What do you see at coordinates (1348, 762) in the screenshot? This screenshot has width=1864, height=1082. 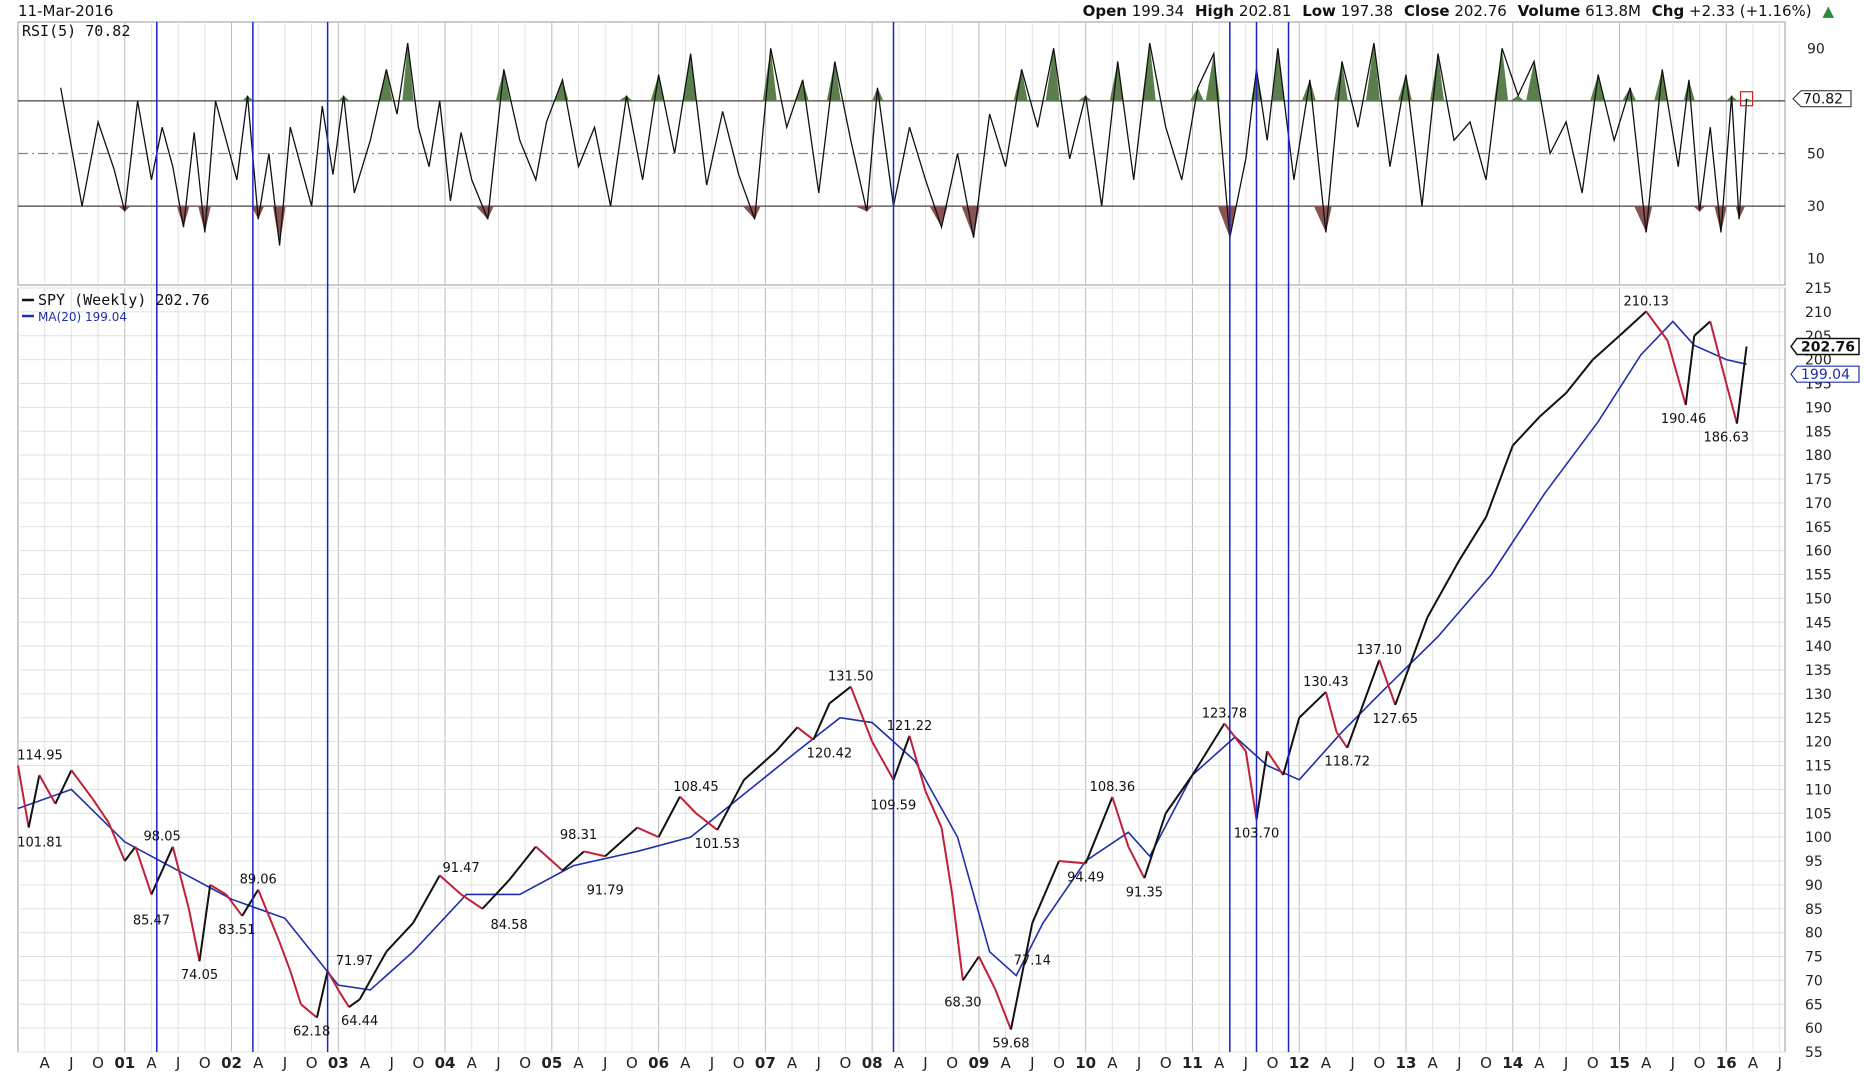 I see `price-annotation: 118.72` at bounding box center [1348, 762].